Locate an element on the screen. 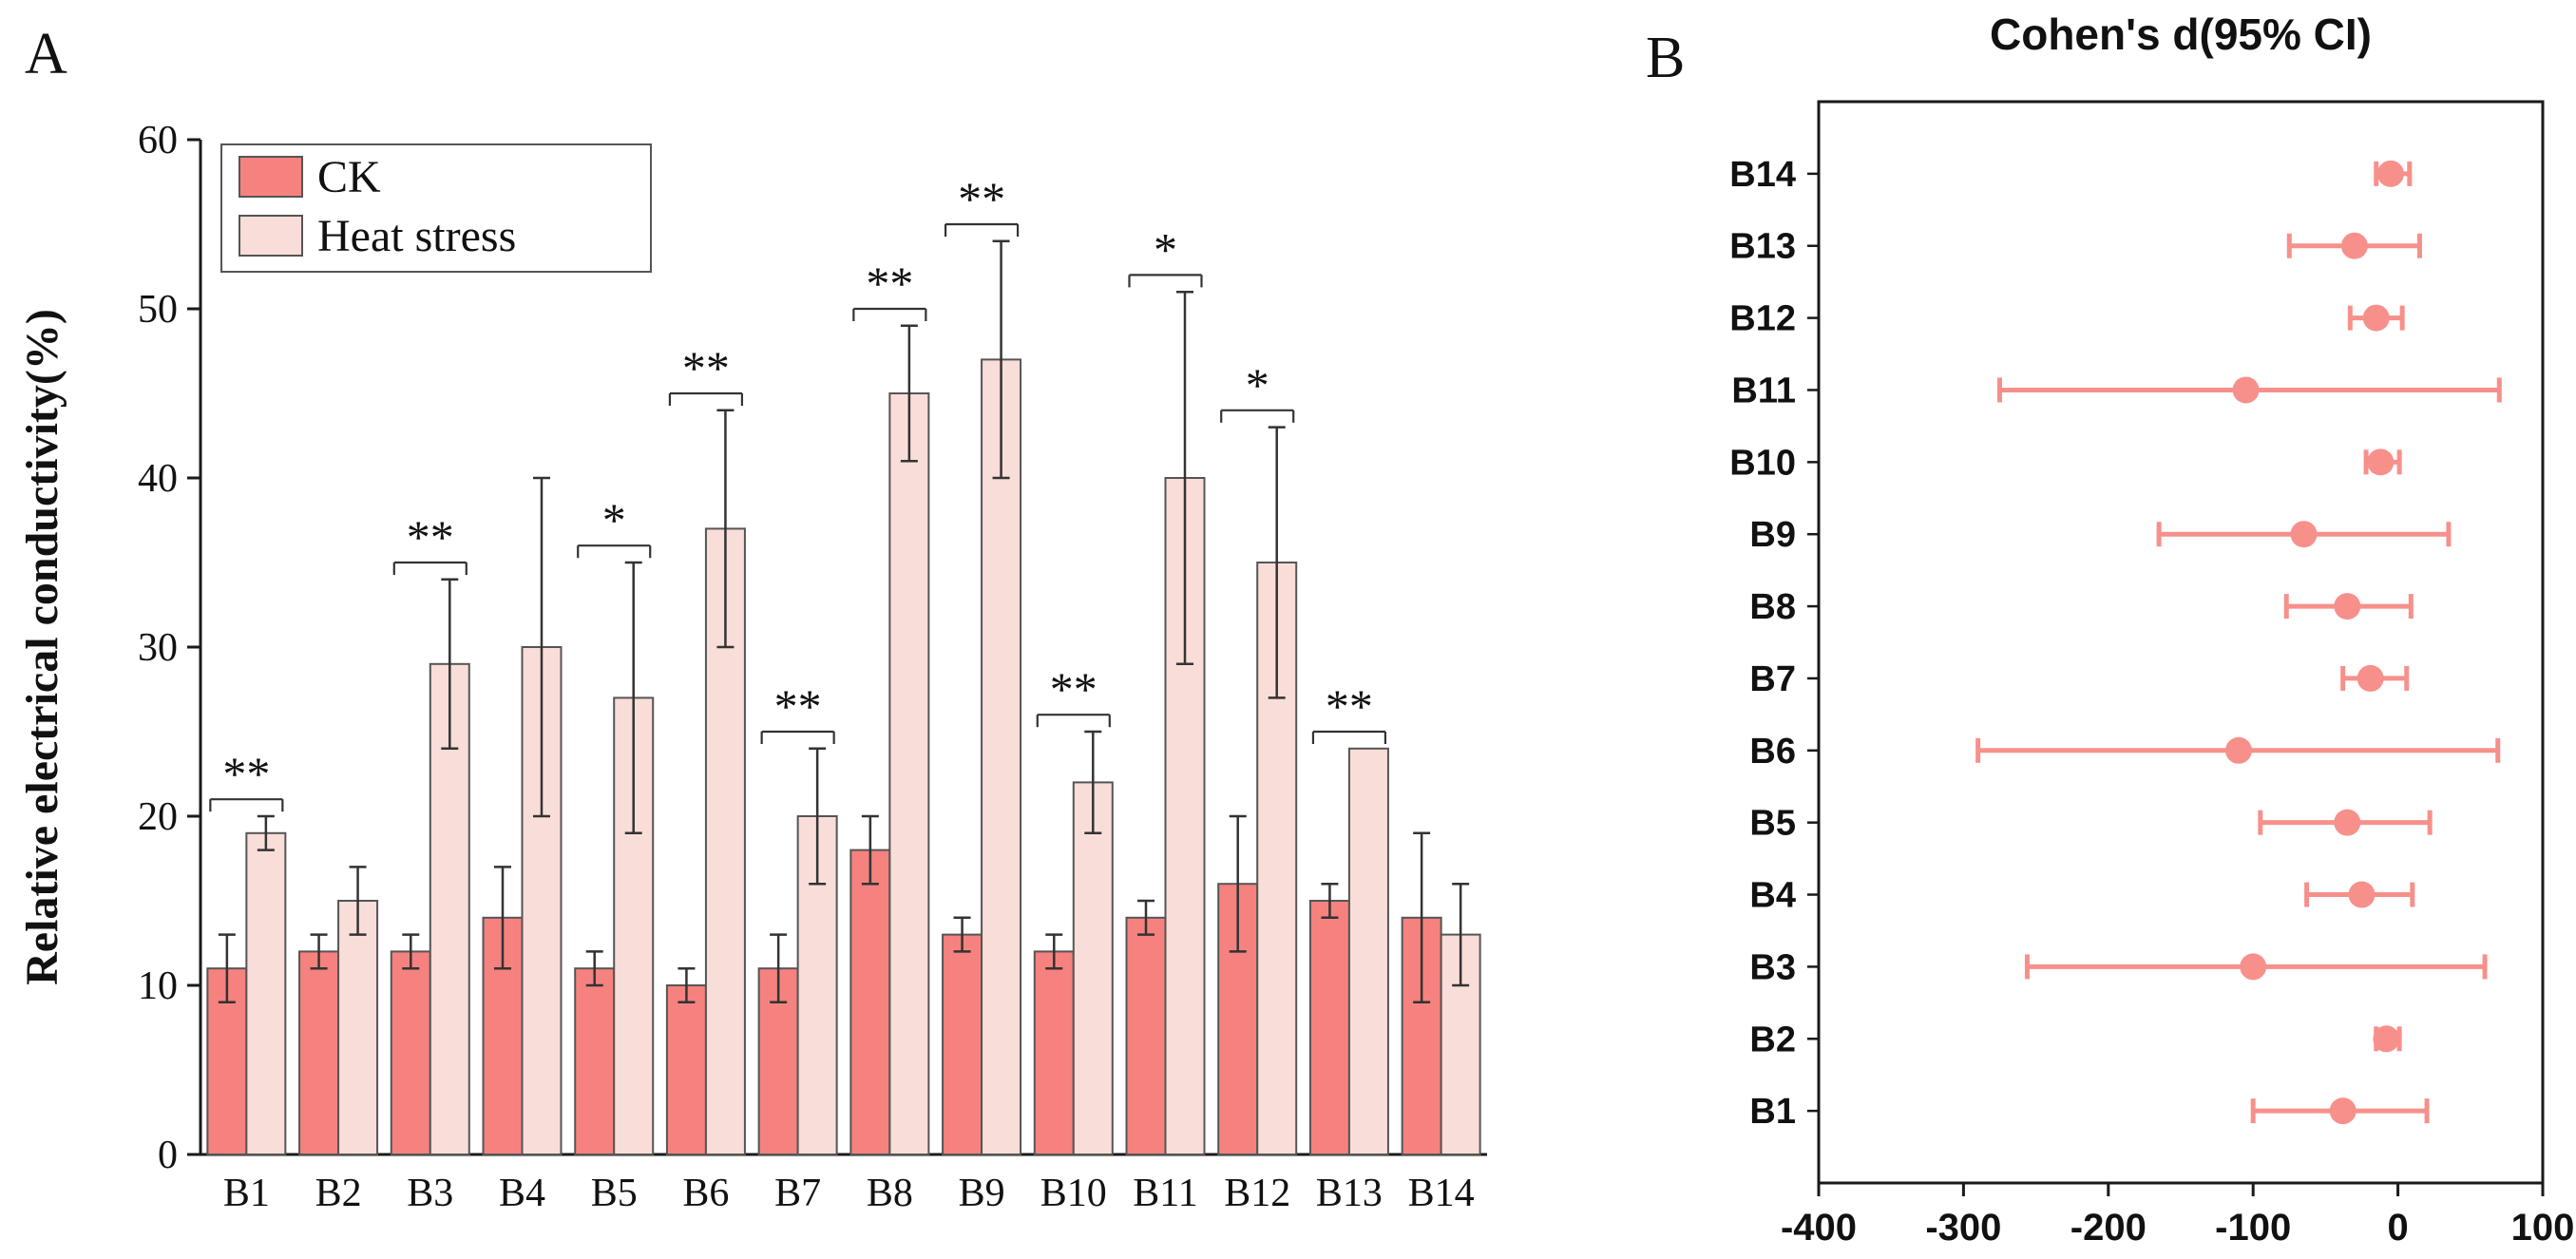 The image size is (2576, 1259). b-row-label-b12: B12 is located at coordinates (1762, 319).